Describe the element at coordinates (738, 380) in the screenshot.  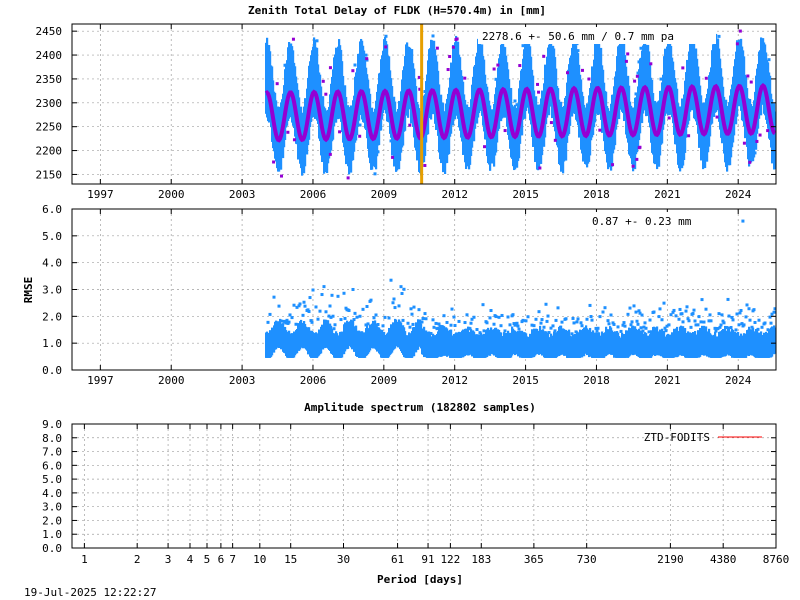
I see `rmse-xtick-label: 2024` at that location.